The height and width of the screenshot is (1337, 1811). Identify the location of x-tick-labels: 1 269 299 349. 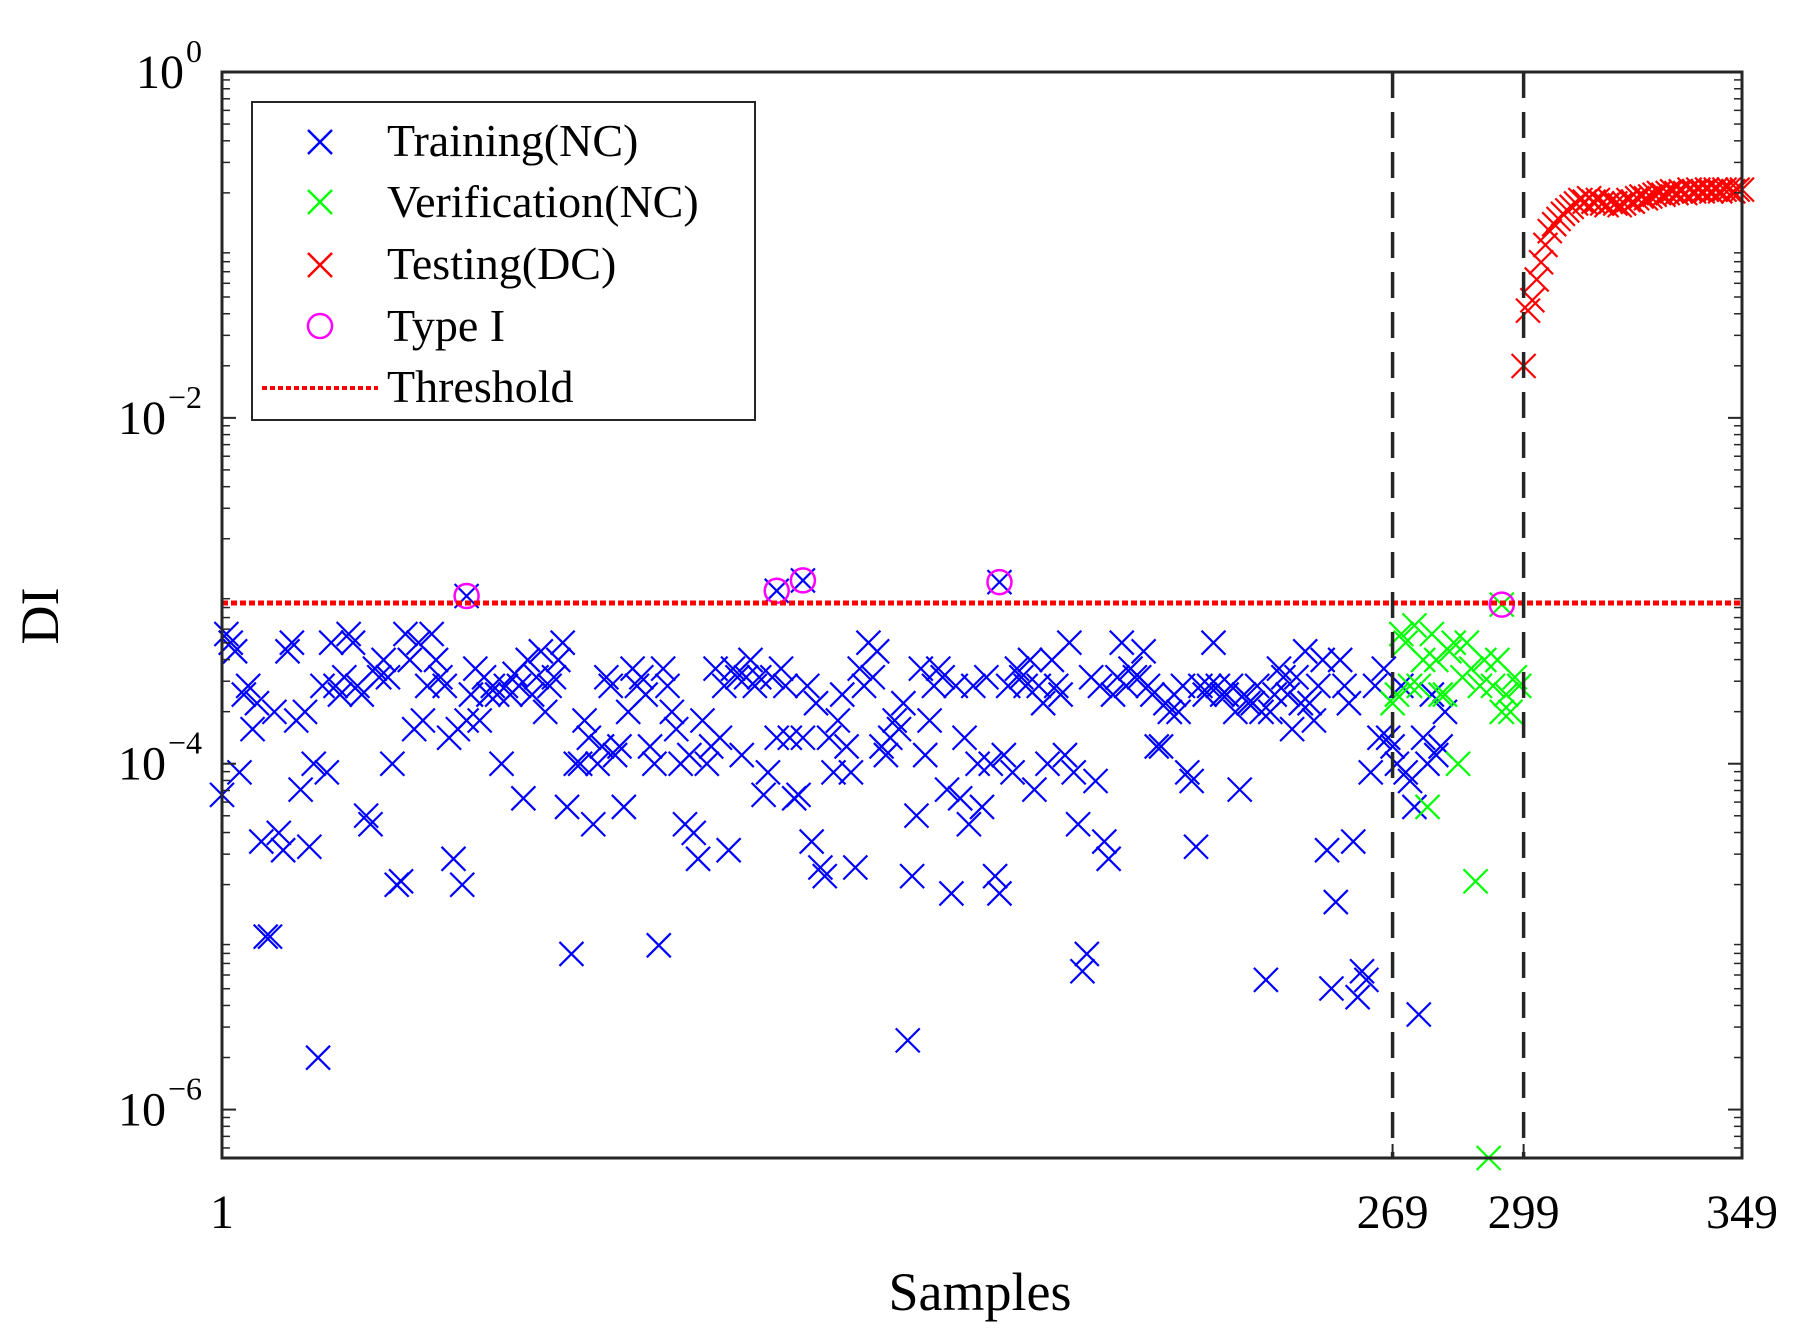
(994, 1212).